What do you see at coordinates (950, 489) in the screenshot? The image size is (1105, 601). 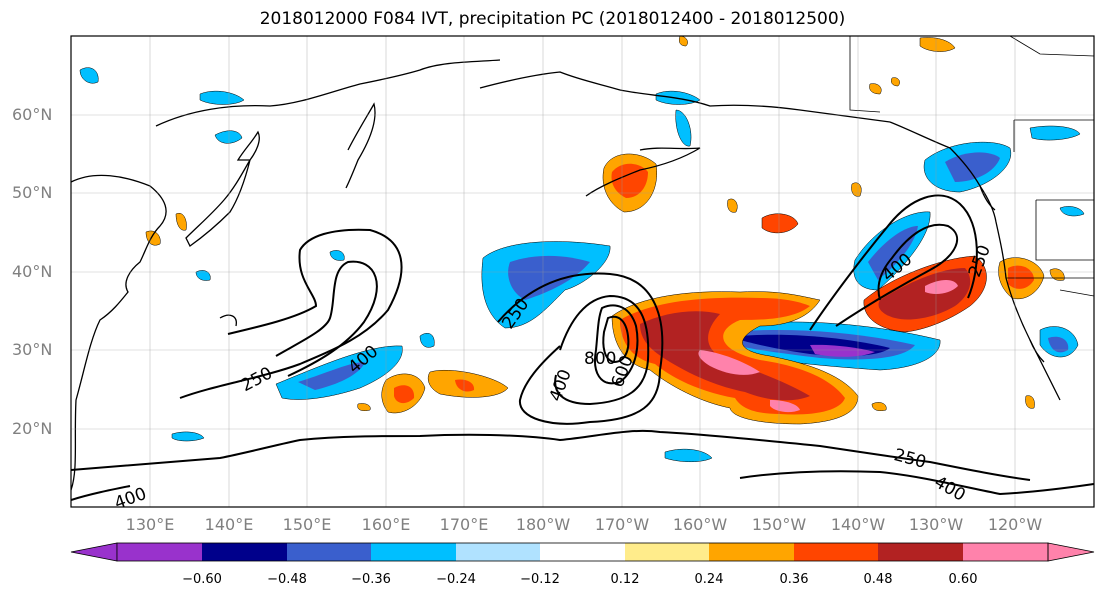 I see `contour-label-s400: 400` at bounding box center [950, 489].